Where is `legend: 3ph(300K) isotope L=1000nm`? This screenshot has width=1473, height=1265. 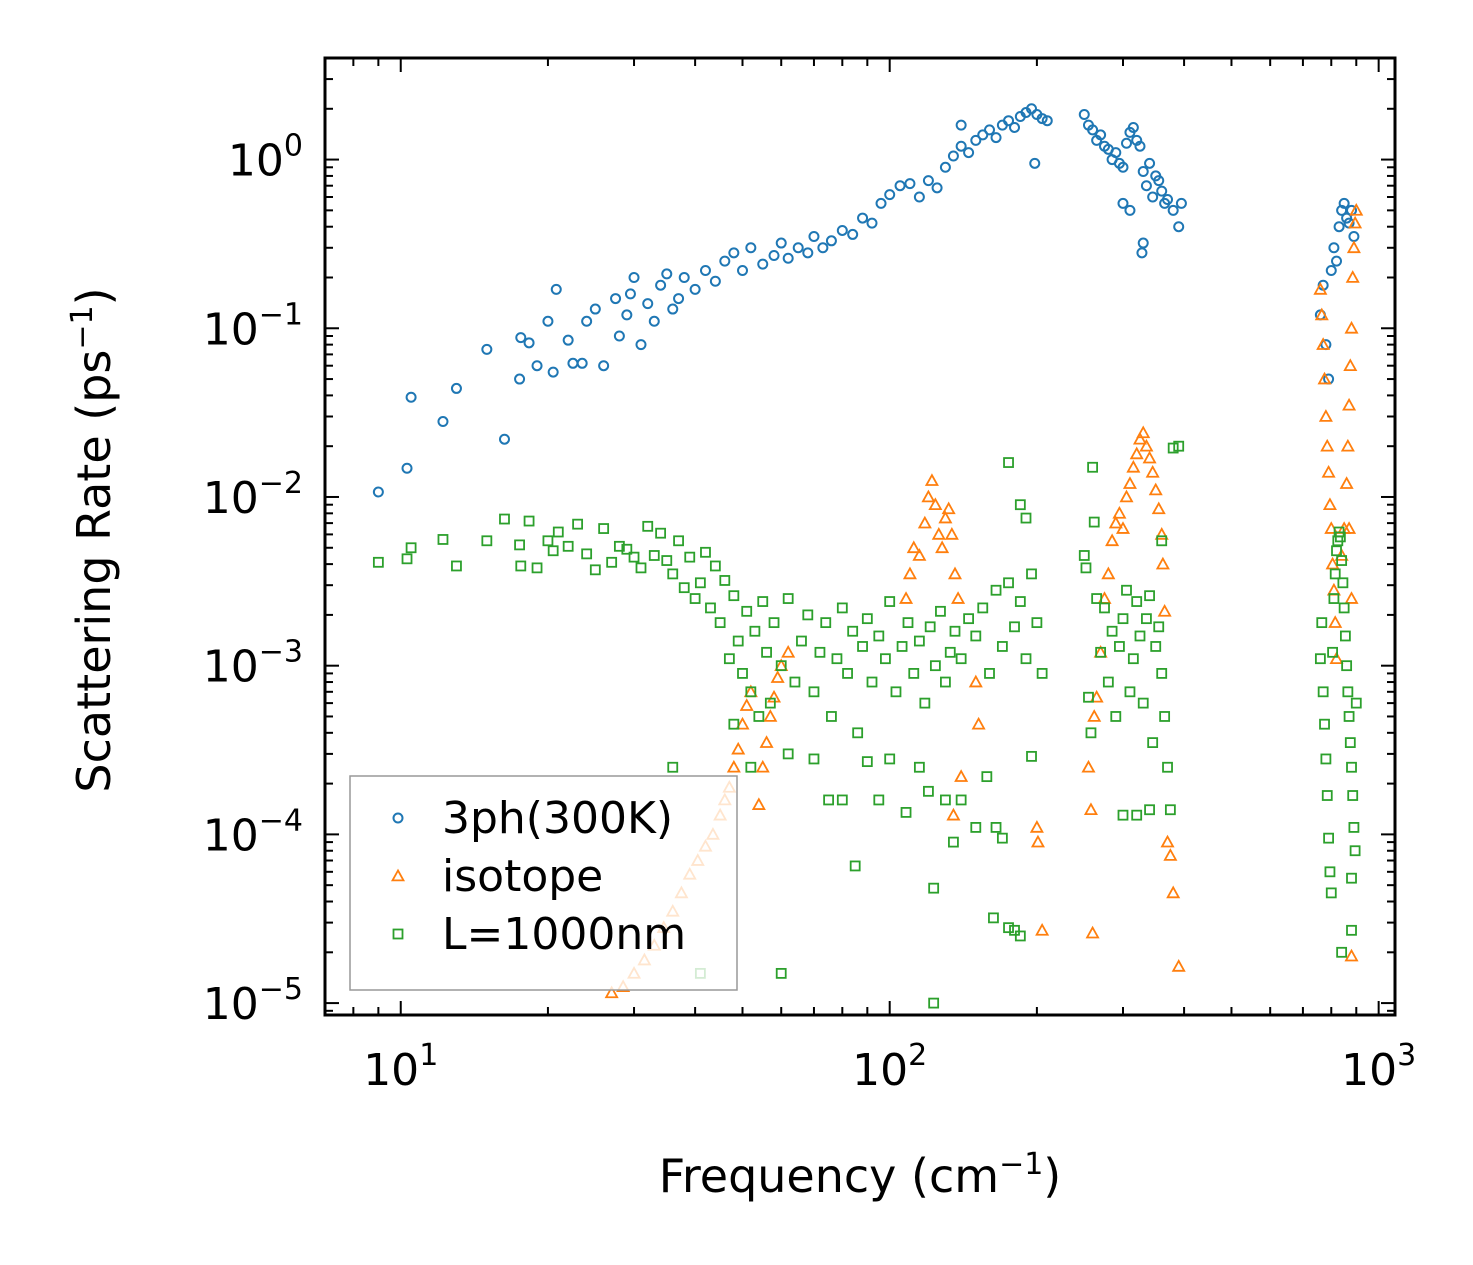
legend: 3ph(300K) isotope L=1000nm is located at coordinates (543, 883).